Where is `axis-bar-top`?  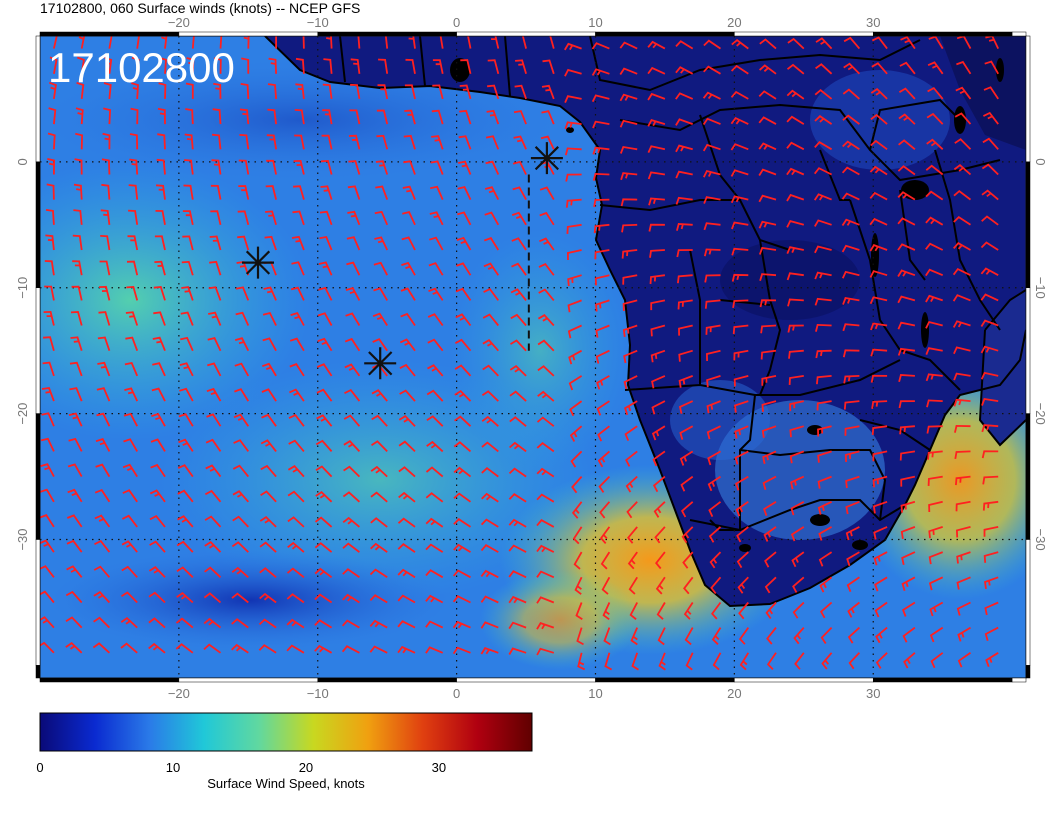 axis-bar-top is located at coordinates (665, 34).